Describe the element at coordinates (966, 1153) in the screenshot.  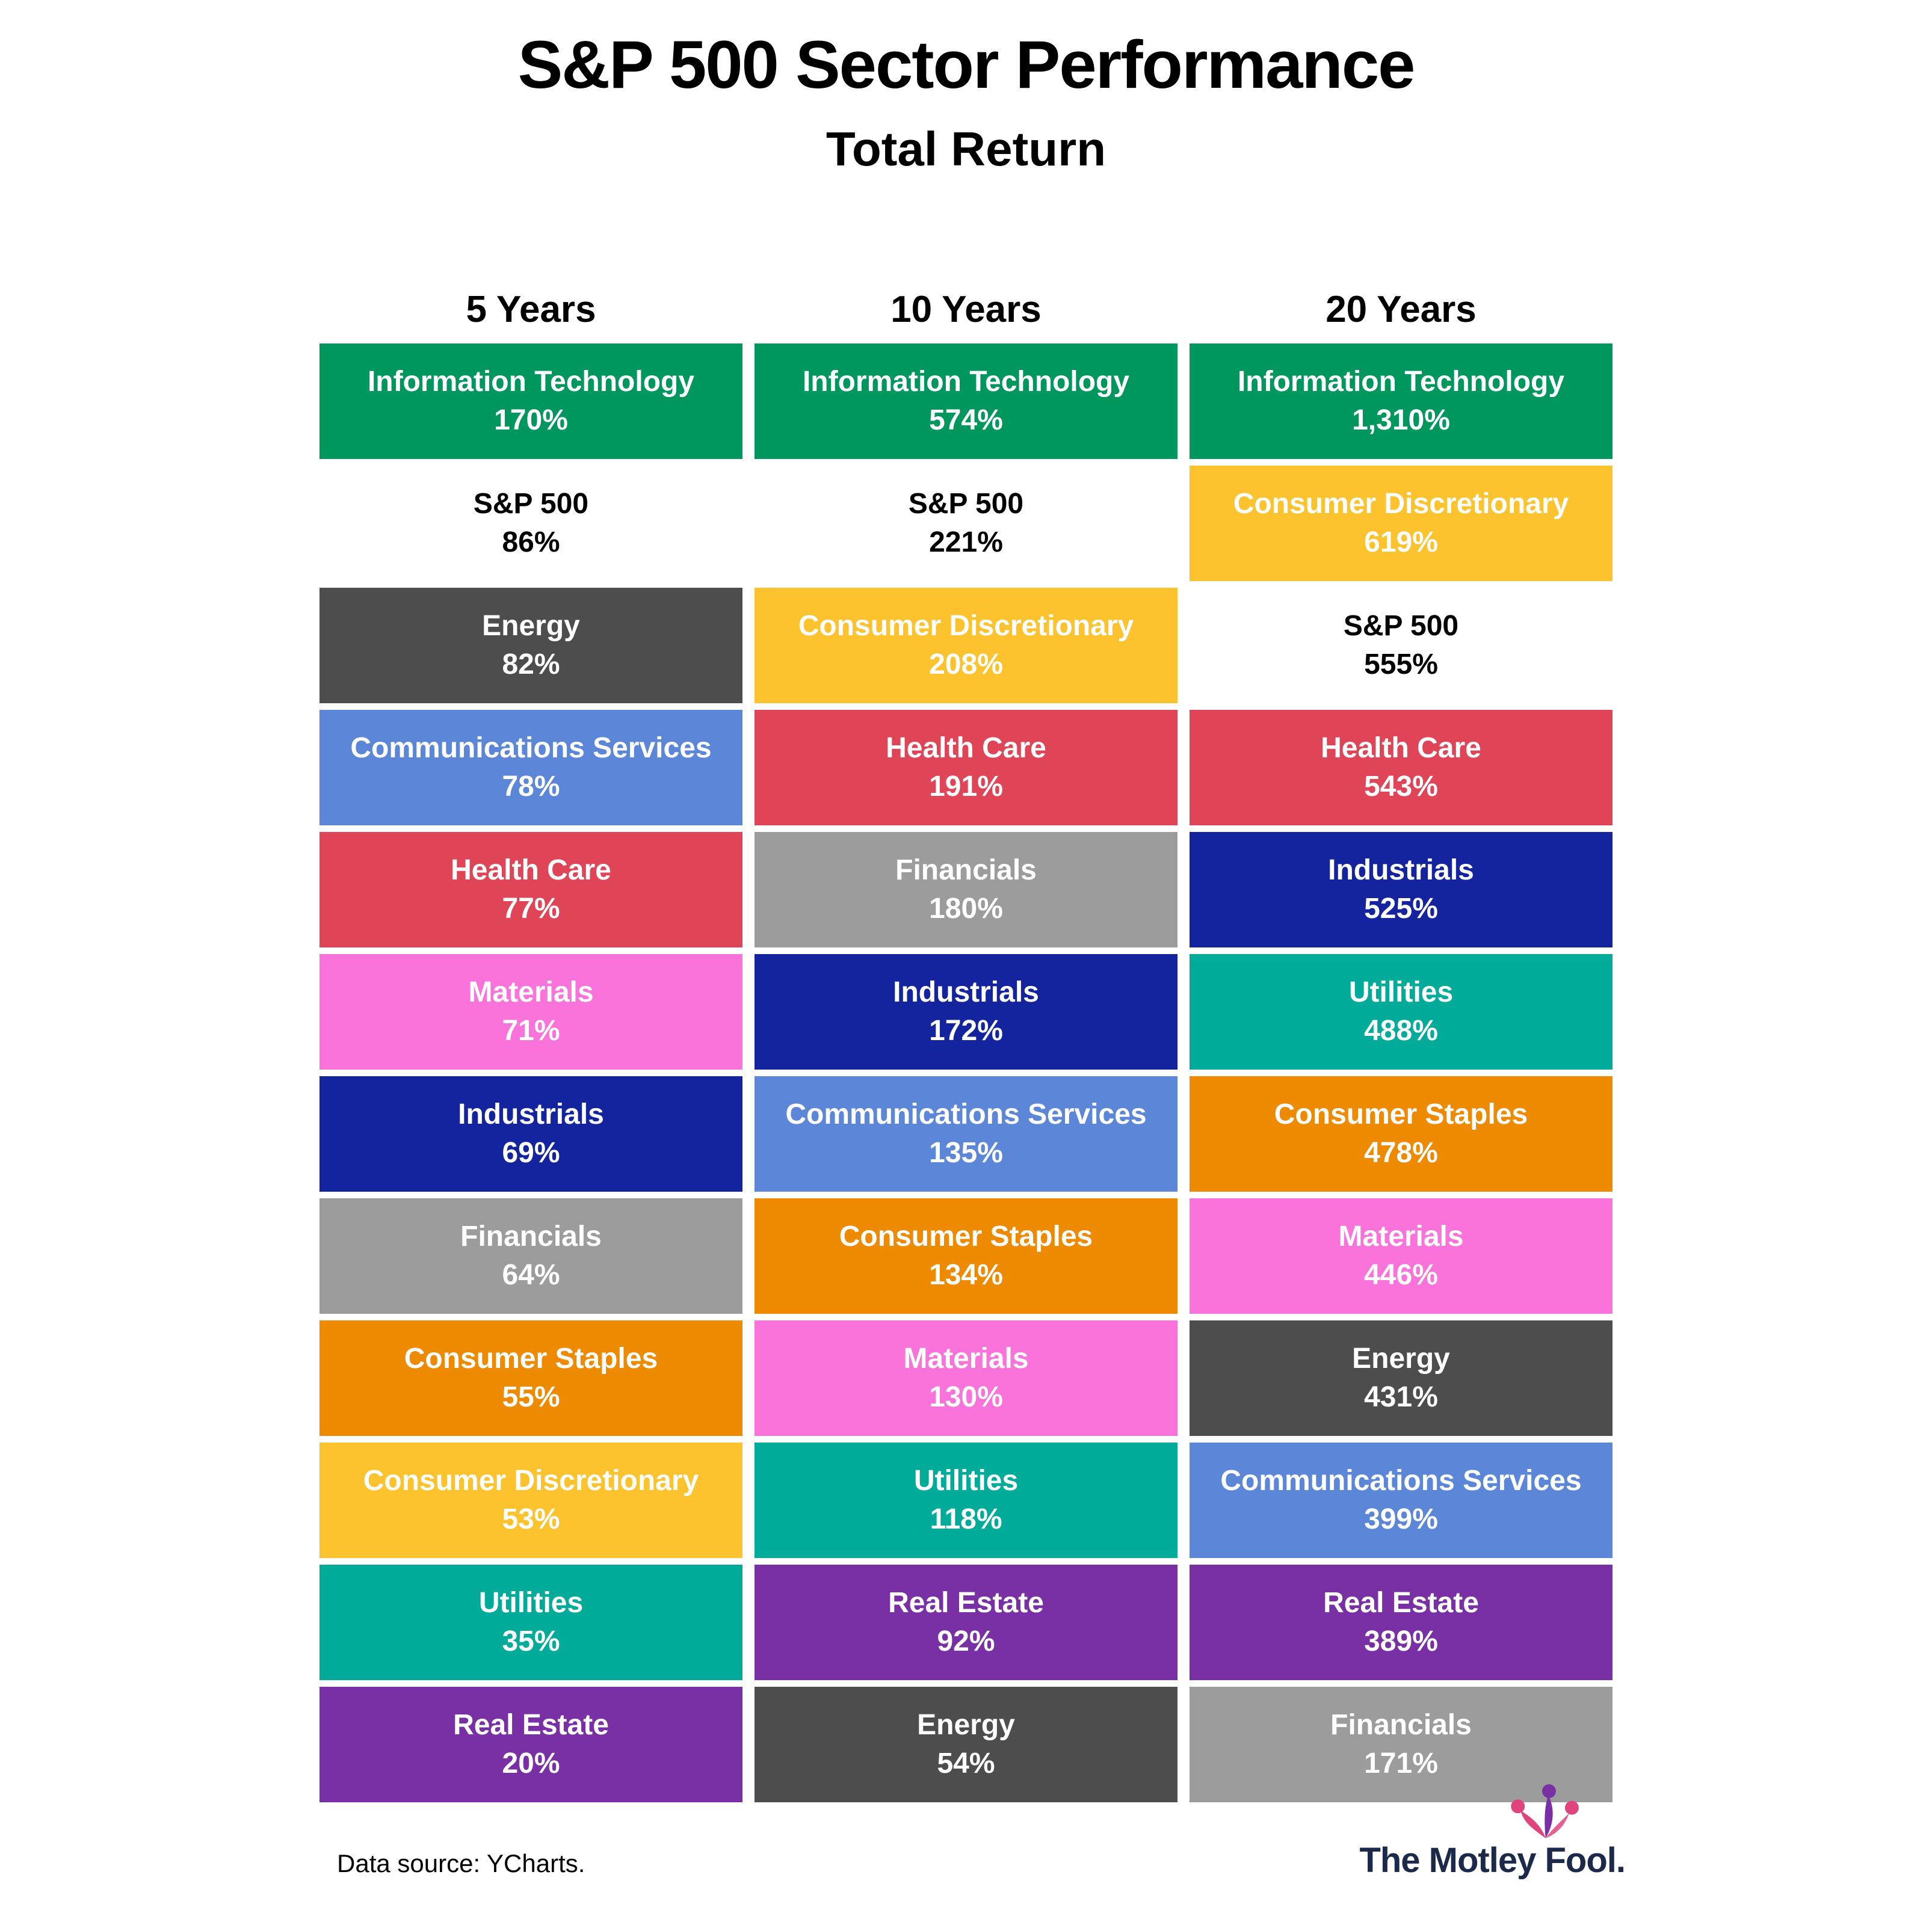
I see `sector-return: 135%` at that location.